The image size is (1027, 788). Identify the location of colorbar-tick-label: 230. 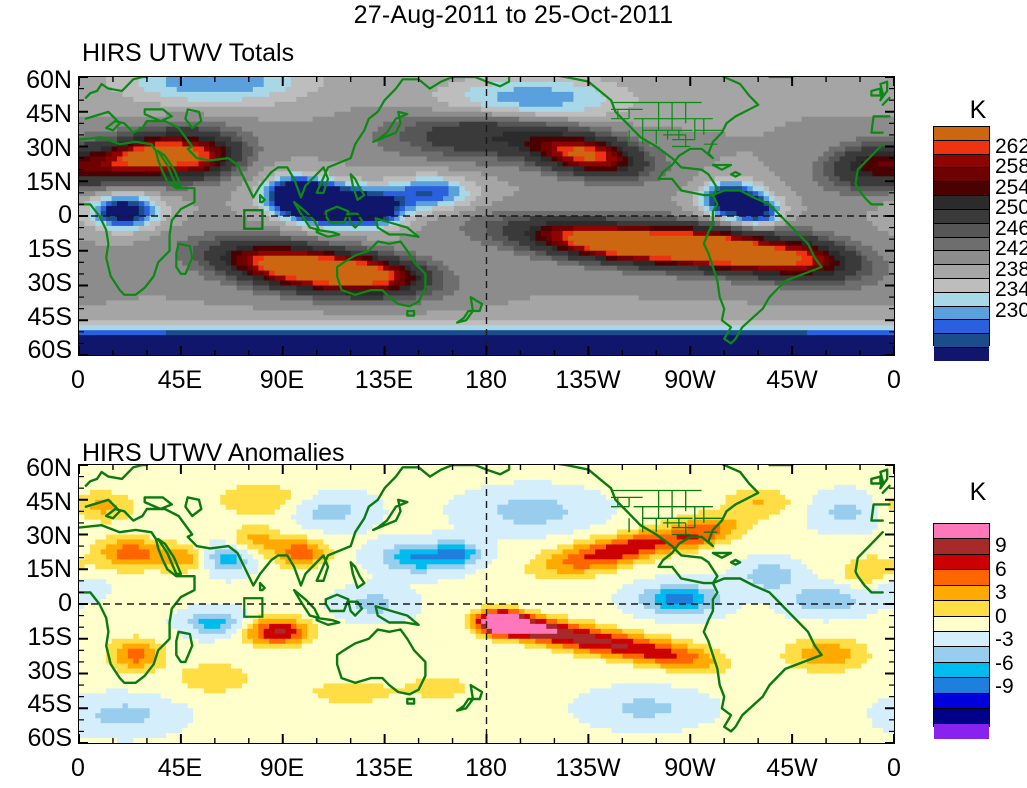
(1011, 310).